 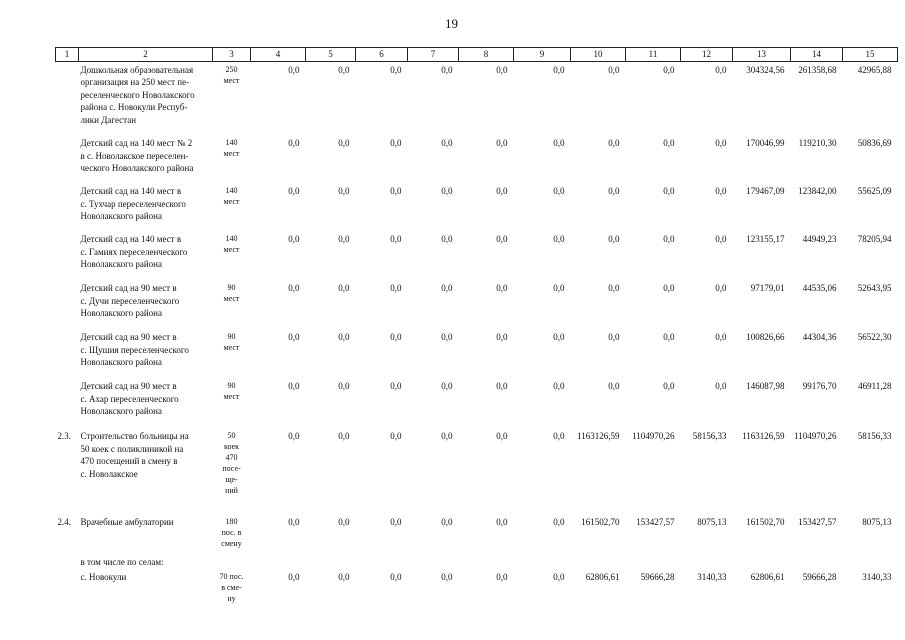 What do you see at coordinates (817, 143) in the screenshot?
I see `table-cell: 119210,30` at bounding box center [817, 143].